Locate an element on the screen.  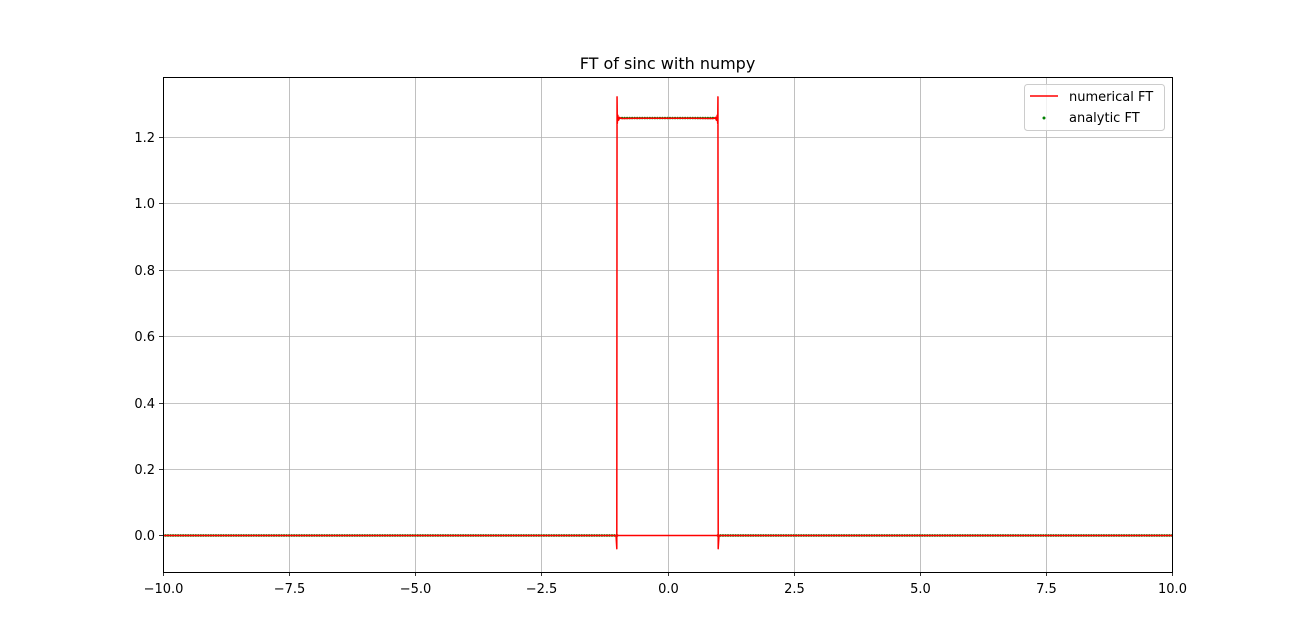
y-tick-label: 0.6 is located at coordinates (144, 337).